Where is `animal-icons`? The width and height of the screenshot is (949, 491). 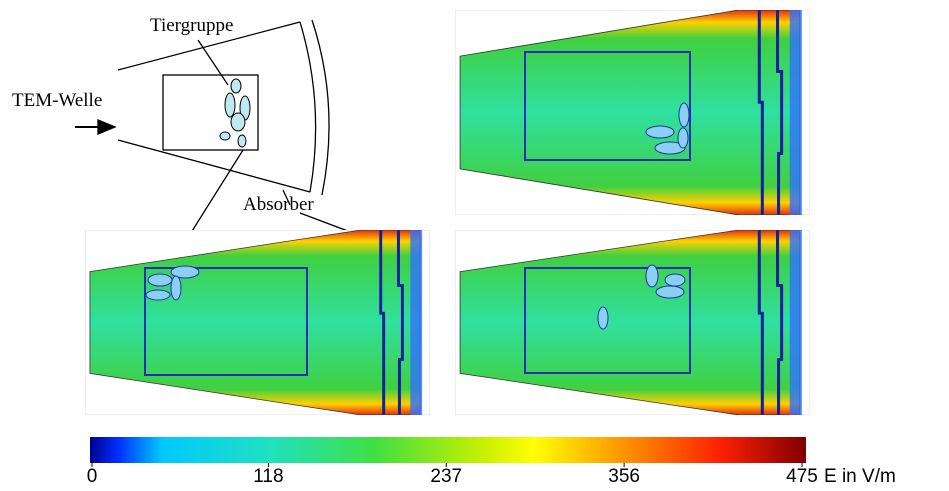 animal-icons is located at coordinates (235, 113).